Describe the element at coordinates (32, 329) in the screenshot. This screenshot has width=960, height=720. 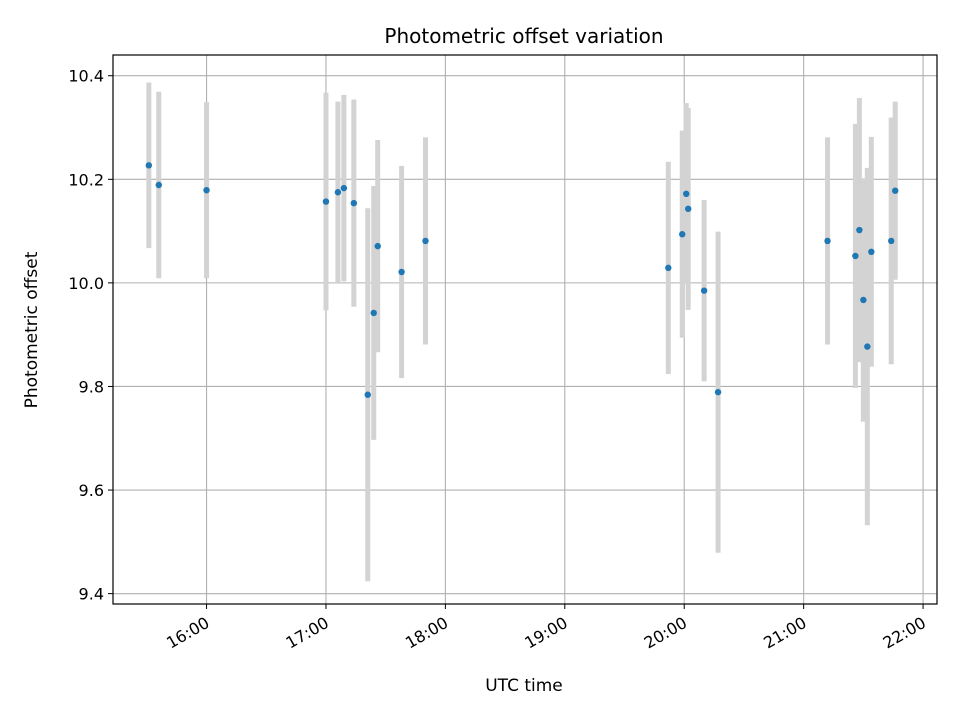
I see `y-axis-title: Photometric offset` at that location.